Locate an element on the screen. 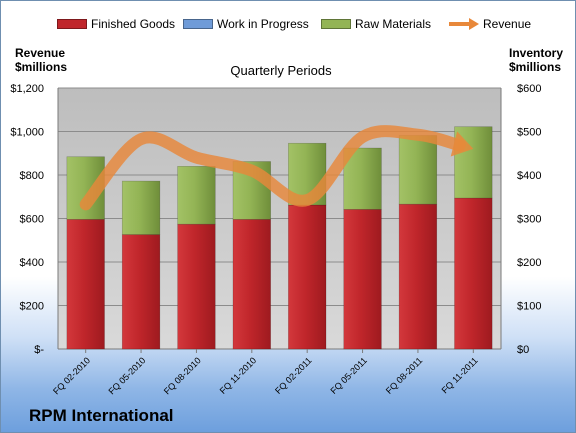 This screenshot has width=576, height=433. legend-raw-materials-label: Raw Materials is located at coordinates (393, 24).